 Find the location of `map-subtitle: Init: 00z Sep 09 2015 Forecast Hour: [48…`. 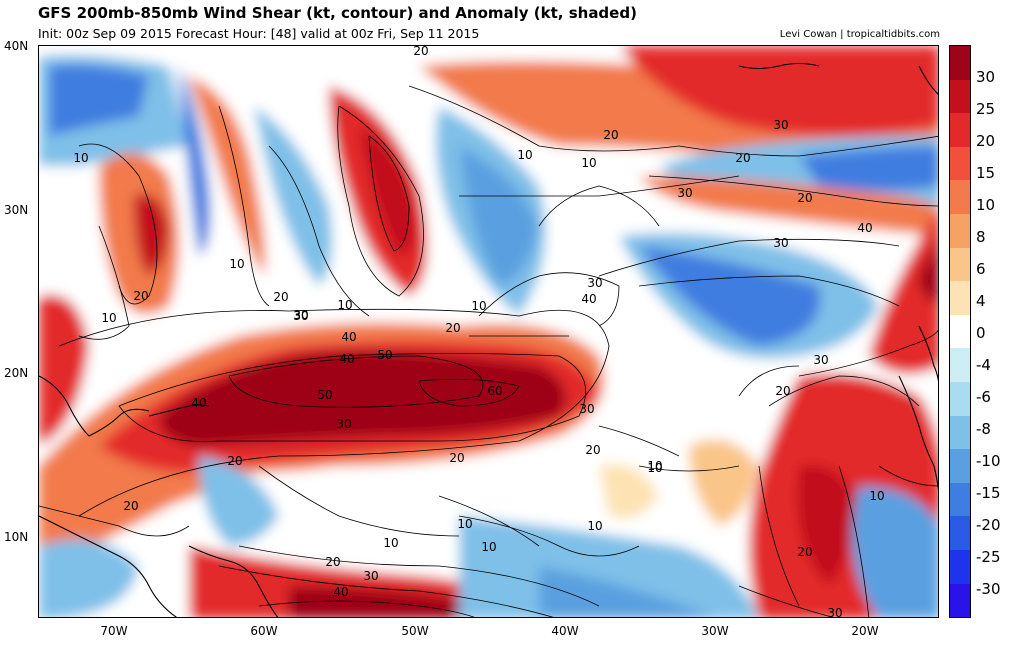

map-subtitle: Init: 00z Sep 09 2015 Forecast Hour: [48… is located at coordinates (259, 33).